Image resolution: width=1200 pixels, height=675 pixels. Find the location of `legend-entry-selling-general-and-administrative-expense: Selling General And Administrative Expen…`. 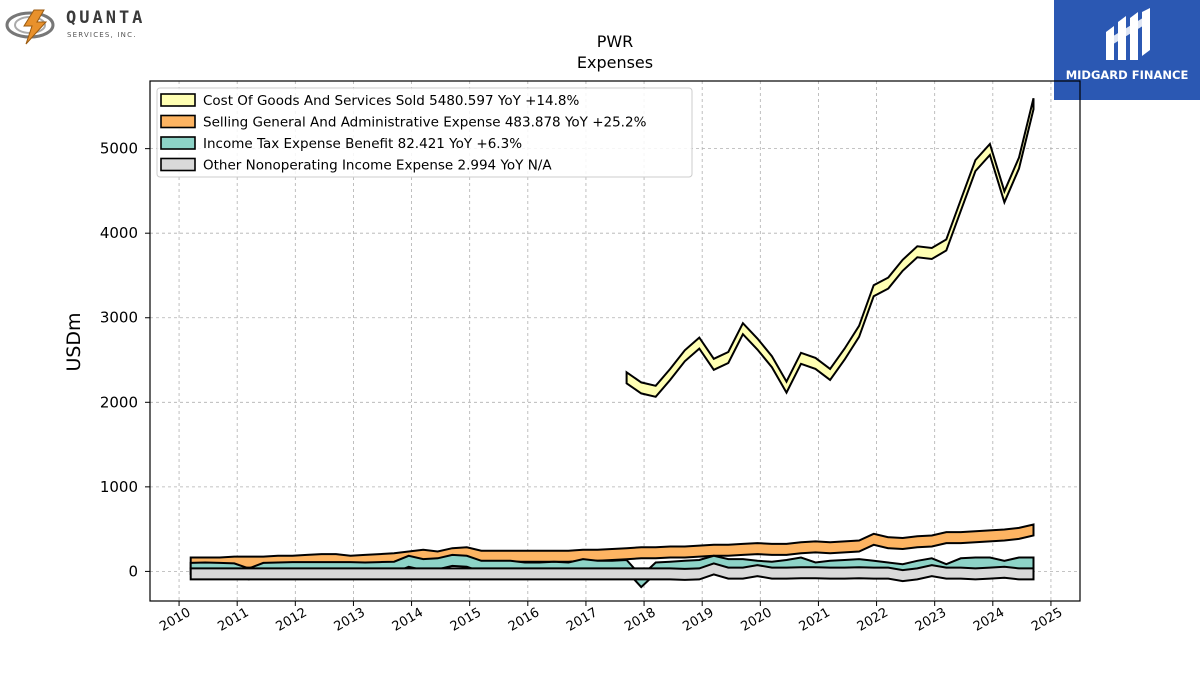

legend-entry-selling-general-and-administrative-expense: Selling General And Administrative Expen… is located at coordinates (425, 123).